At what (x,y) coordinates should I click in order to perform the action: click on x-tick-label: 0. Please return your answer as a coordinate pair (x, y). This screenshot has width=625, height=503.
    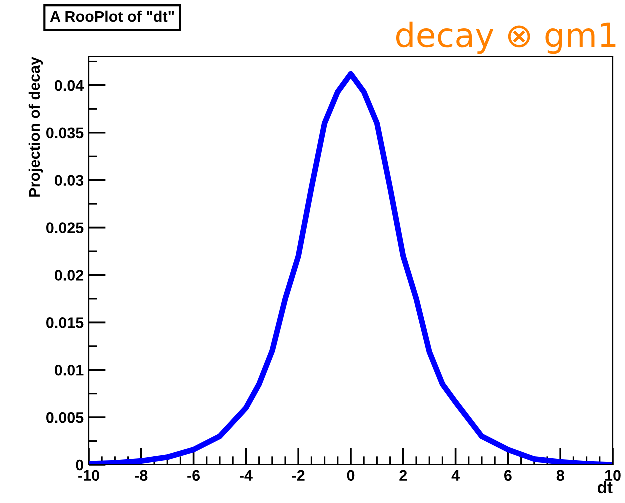
    Looking at the image, I should click on (351, 476).